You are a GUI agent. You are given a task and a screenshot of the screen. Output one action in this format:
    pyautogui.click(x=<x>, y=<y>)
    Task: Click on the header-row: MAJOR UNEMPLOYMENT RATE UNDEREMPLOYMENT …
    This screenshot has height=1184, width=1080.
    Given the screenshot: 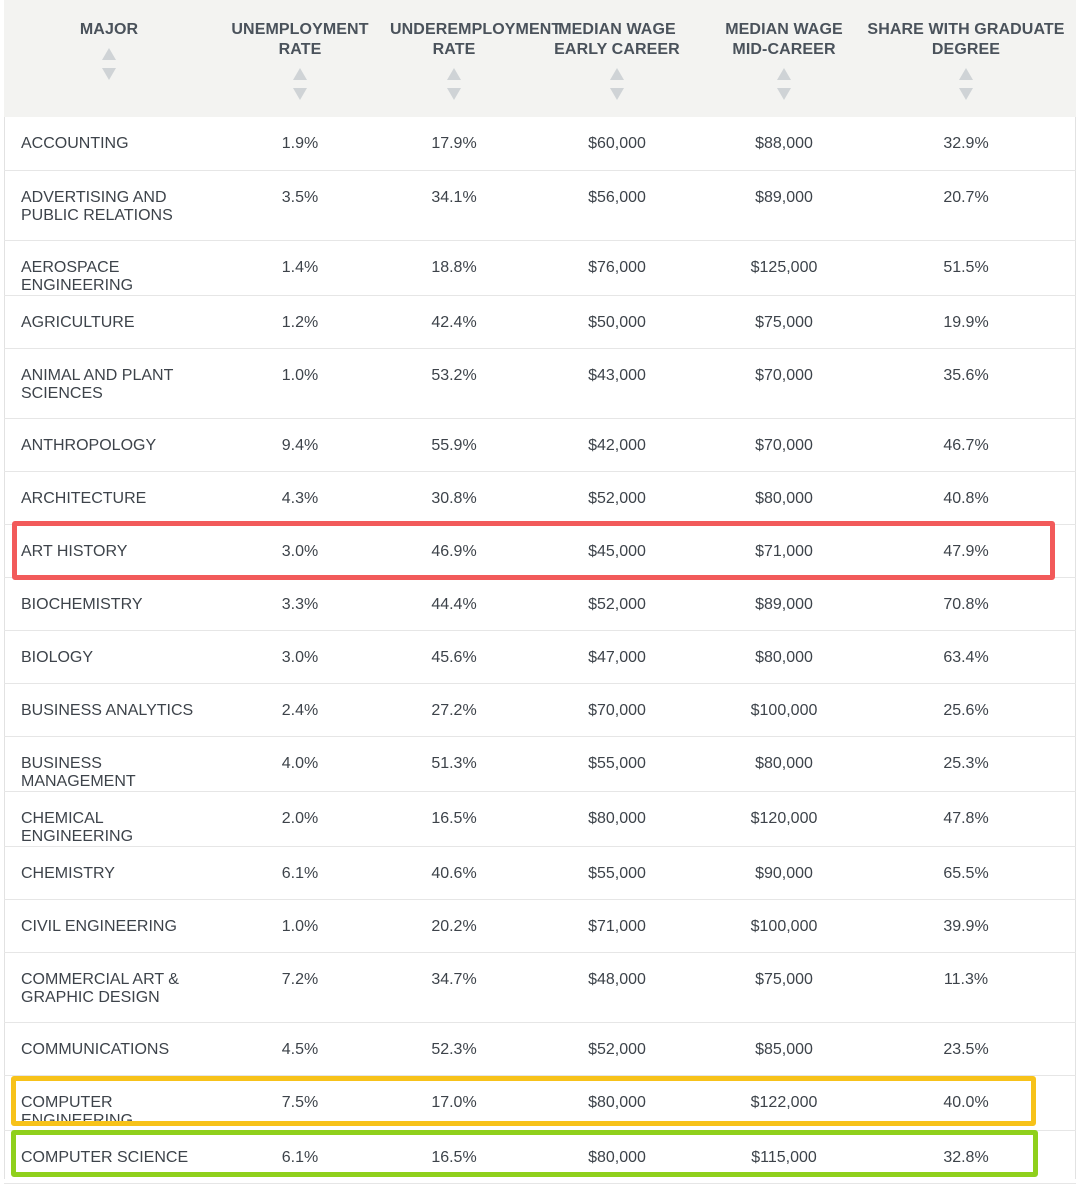 What is the action you would take?
    pyautogui.click(x=540, y=58)
    